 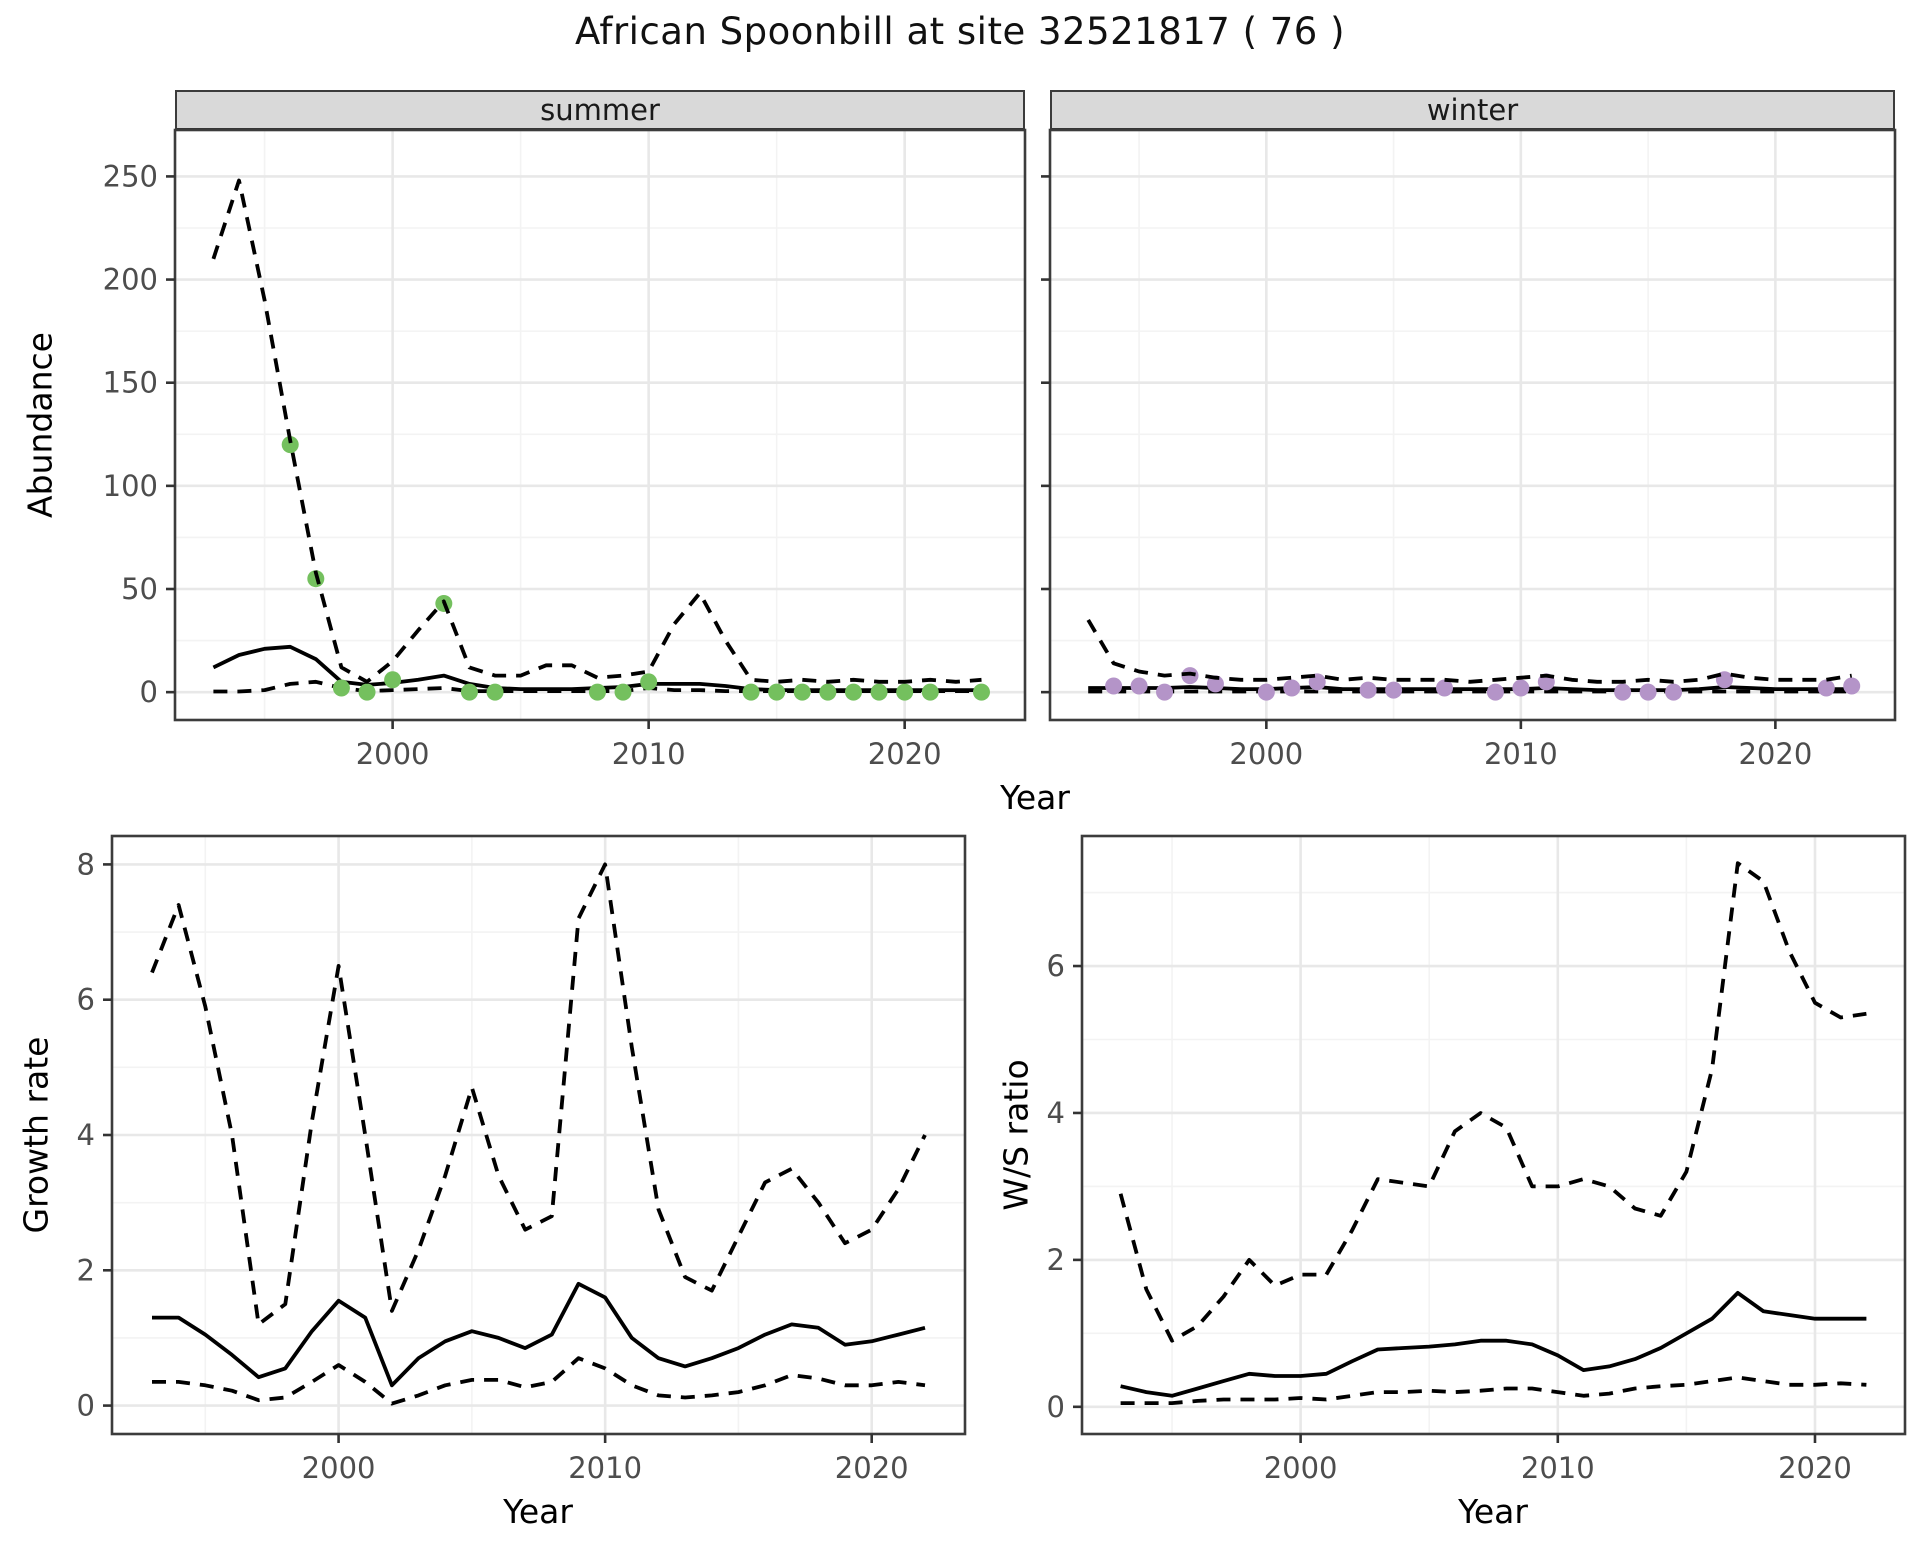 I want to click on facet-strip-summer: summer, so click(x=600, y=111).